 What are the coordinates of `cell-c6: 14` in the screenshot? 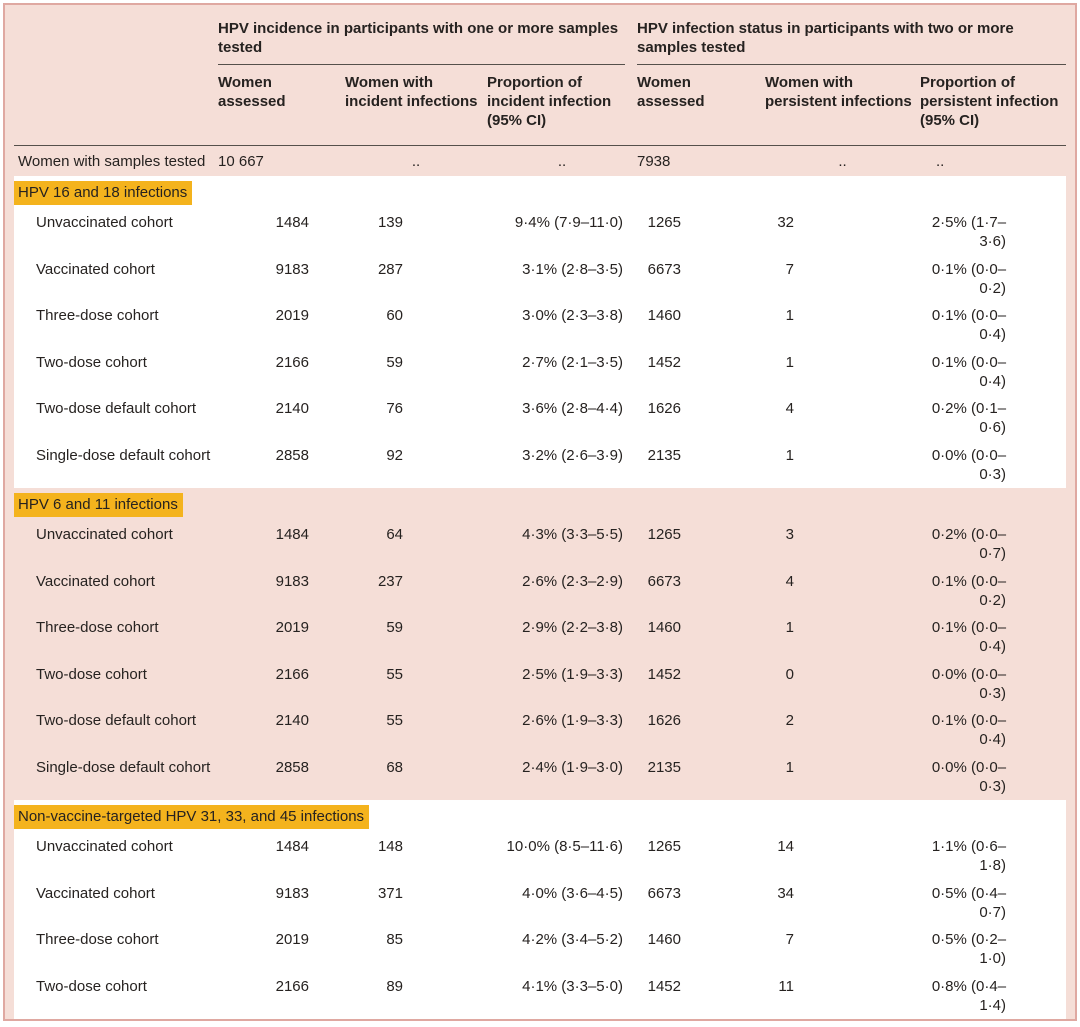 It's located at (785, 846).